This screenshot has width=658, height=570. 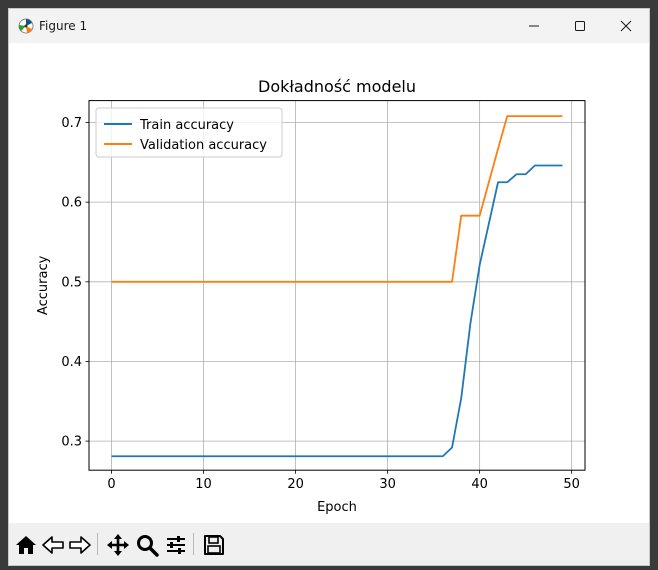 I want to click on minimize-icon, so click(x=534, y=26).